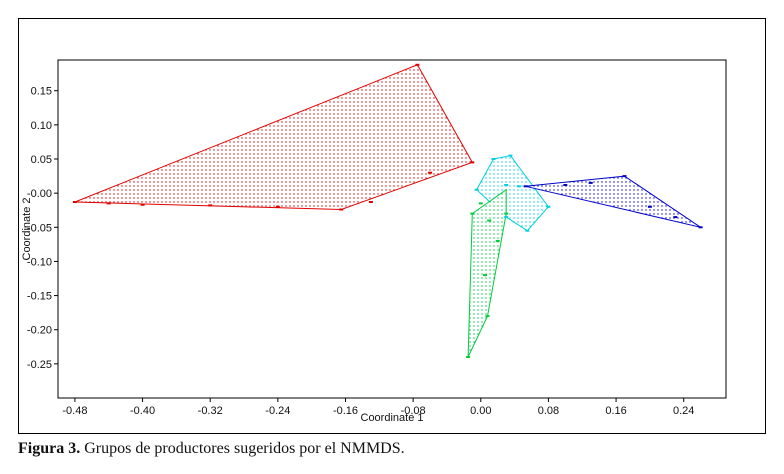  I want to click on y-tick-label: -0.10, so click(39, 262).